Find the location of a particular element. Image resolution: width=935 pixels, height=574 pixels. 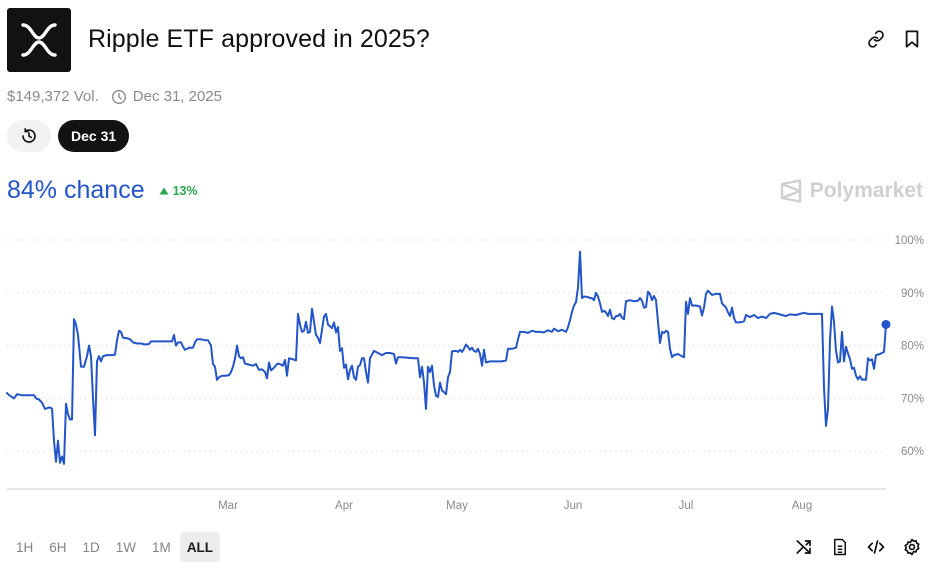

chance-delta: 13% is located at coordinates (178, 191).